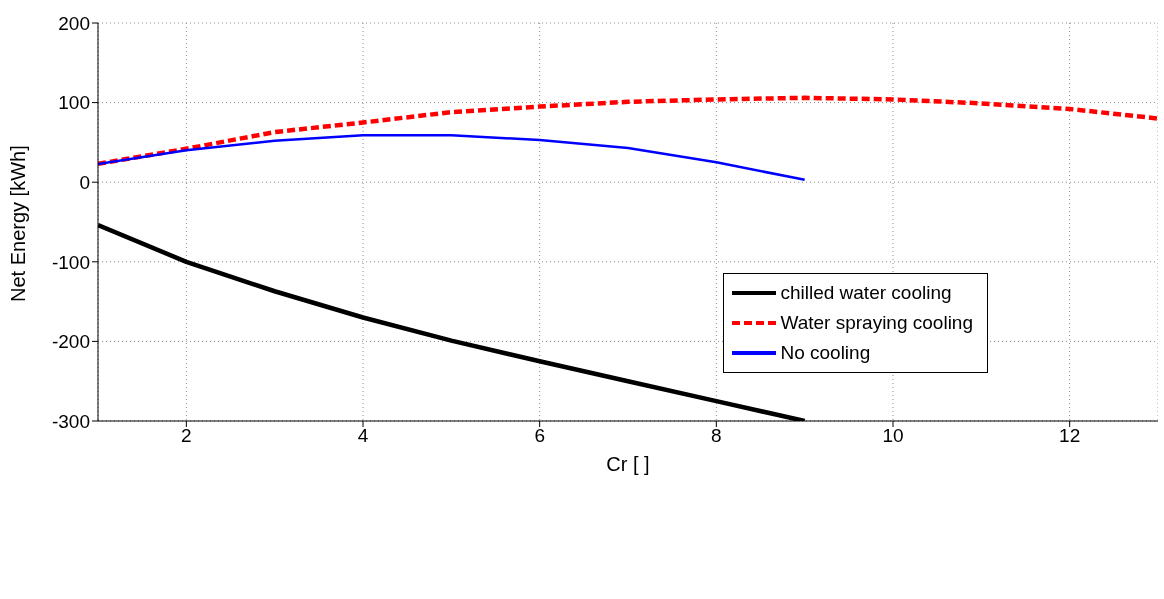 Image resolution: width=1164 pixels, height=599 pixels. Describe the element at coordinates (628, 464) in the screenshot. I see `x-axis-title: Cr [ ]` at that location.